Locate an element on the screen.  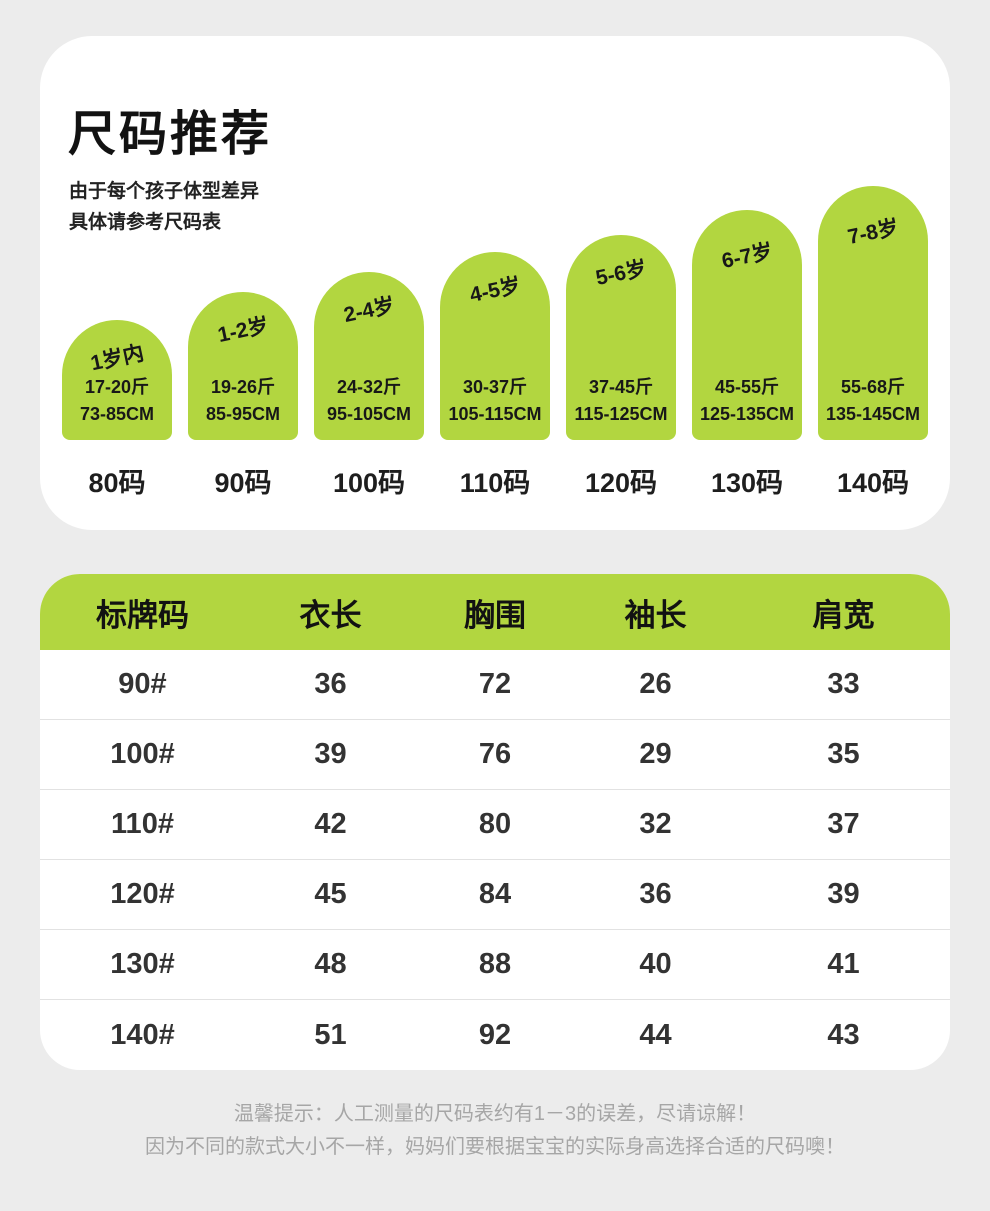
cell-chest: 88 is located at coordinates (495, 964).